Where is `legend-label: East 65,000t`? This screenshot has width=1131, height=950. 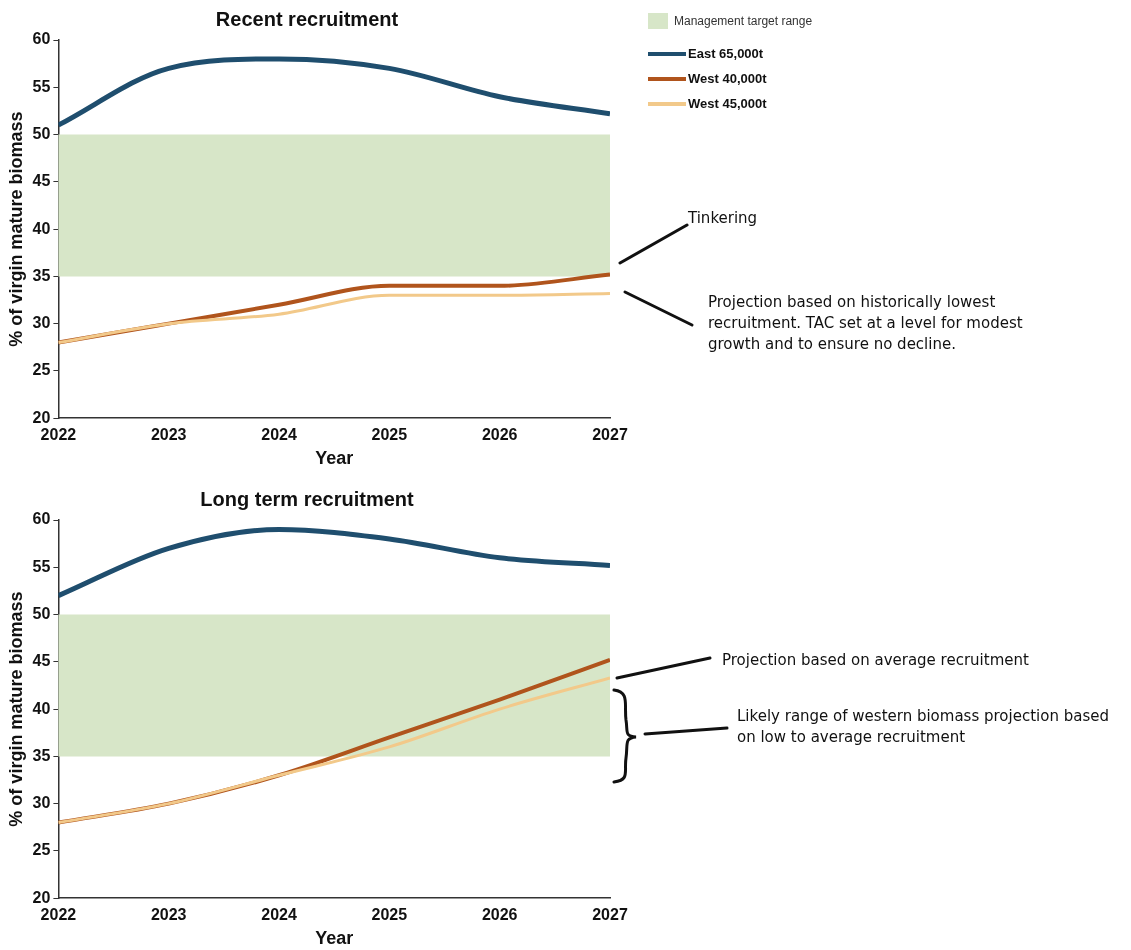
legend-label: East 65,000t is located at coordinates (726, 53).